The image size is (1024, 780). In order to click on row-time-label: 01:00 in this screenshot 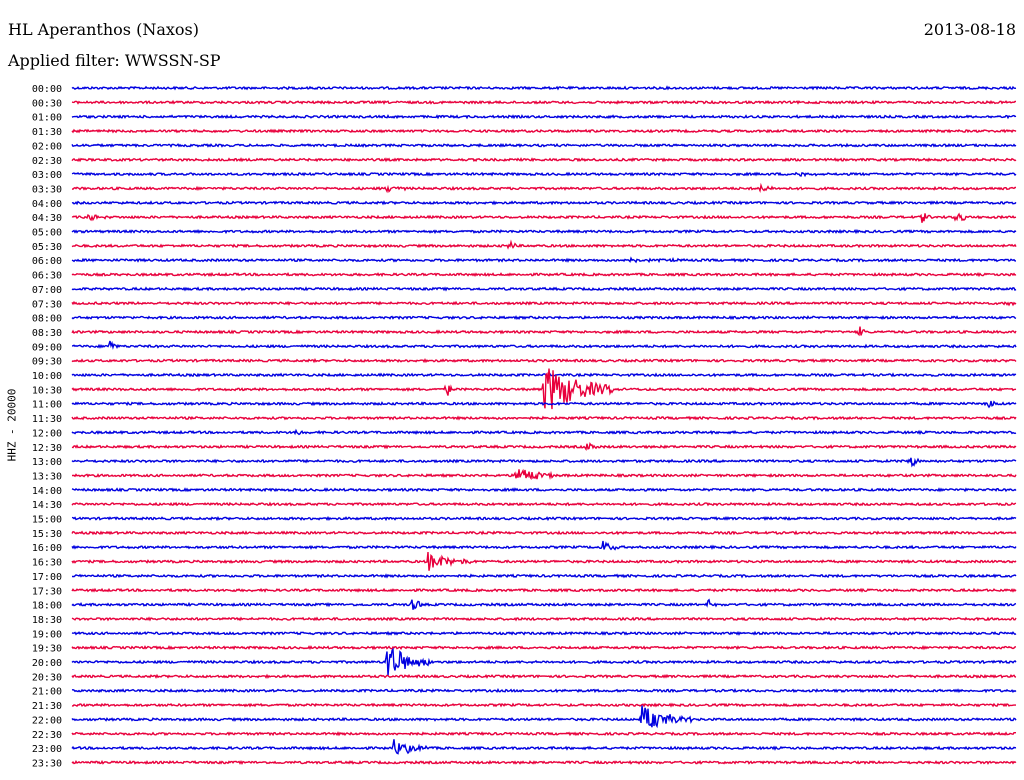, I will do `click(47, 118)`.